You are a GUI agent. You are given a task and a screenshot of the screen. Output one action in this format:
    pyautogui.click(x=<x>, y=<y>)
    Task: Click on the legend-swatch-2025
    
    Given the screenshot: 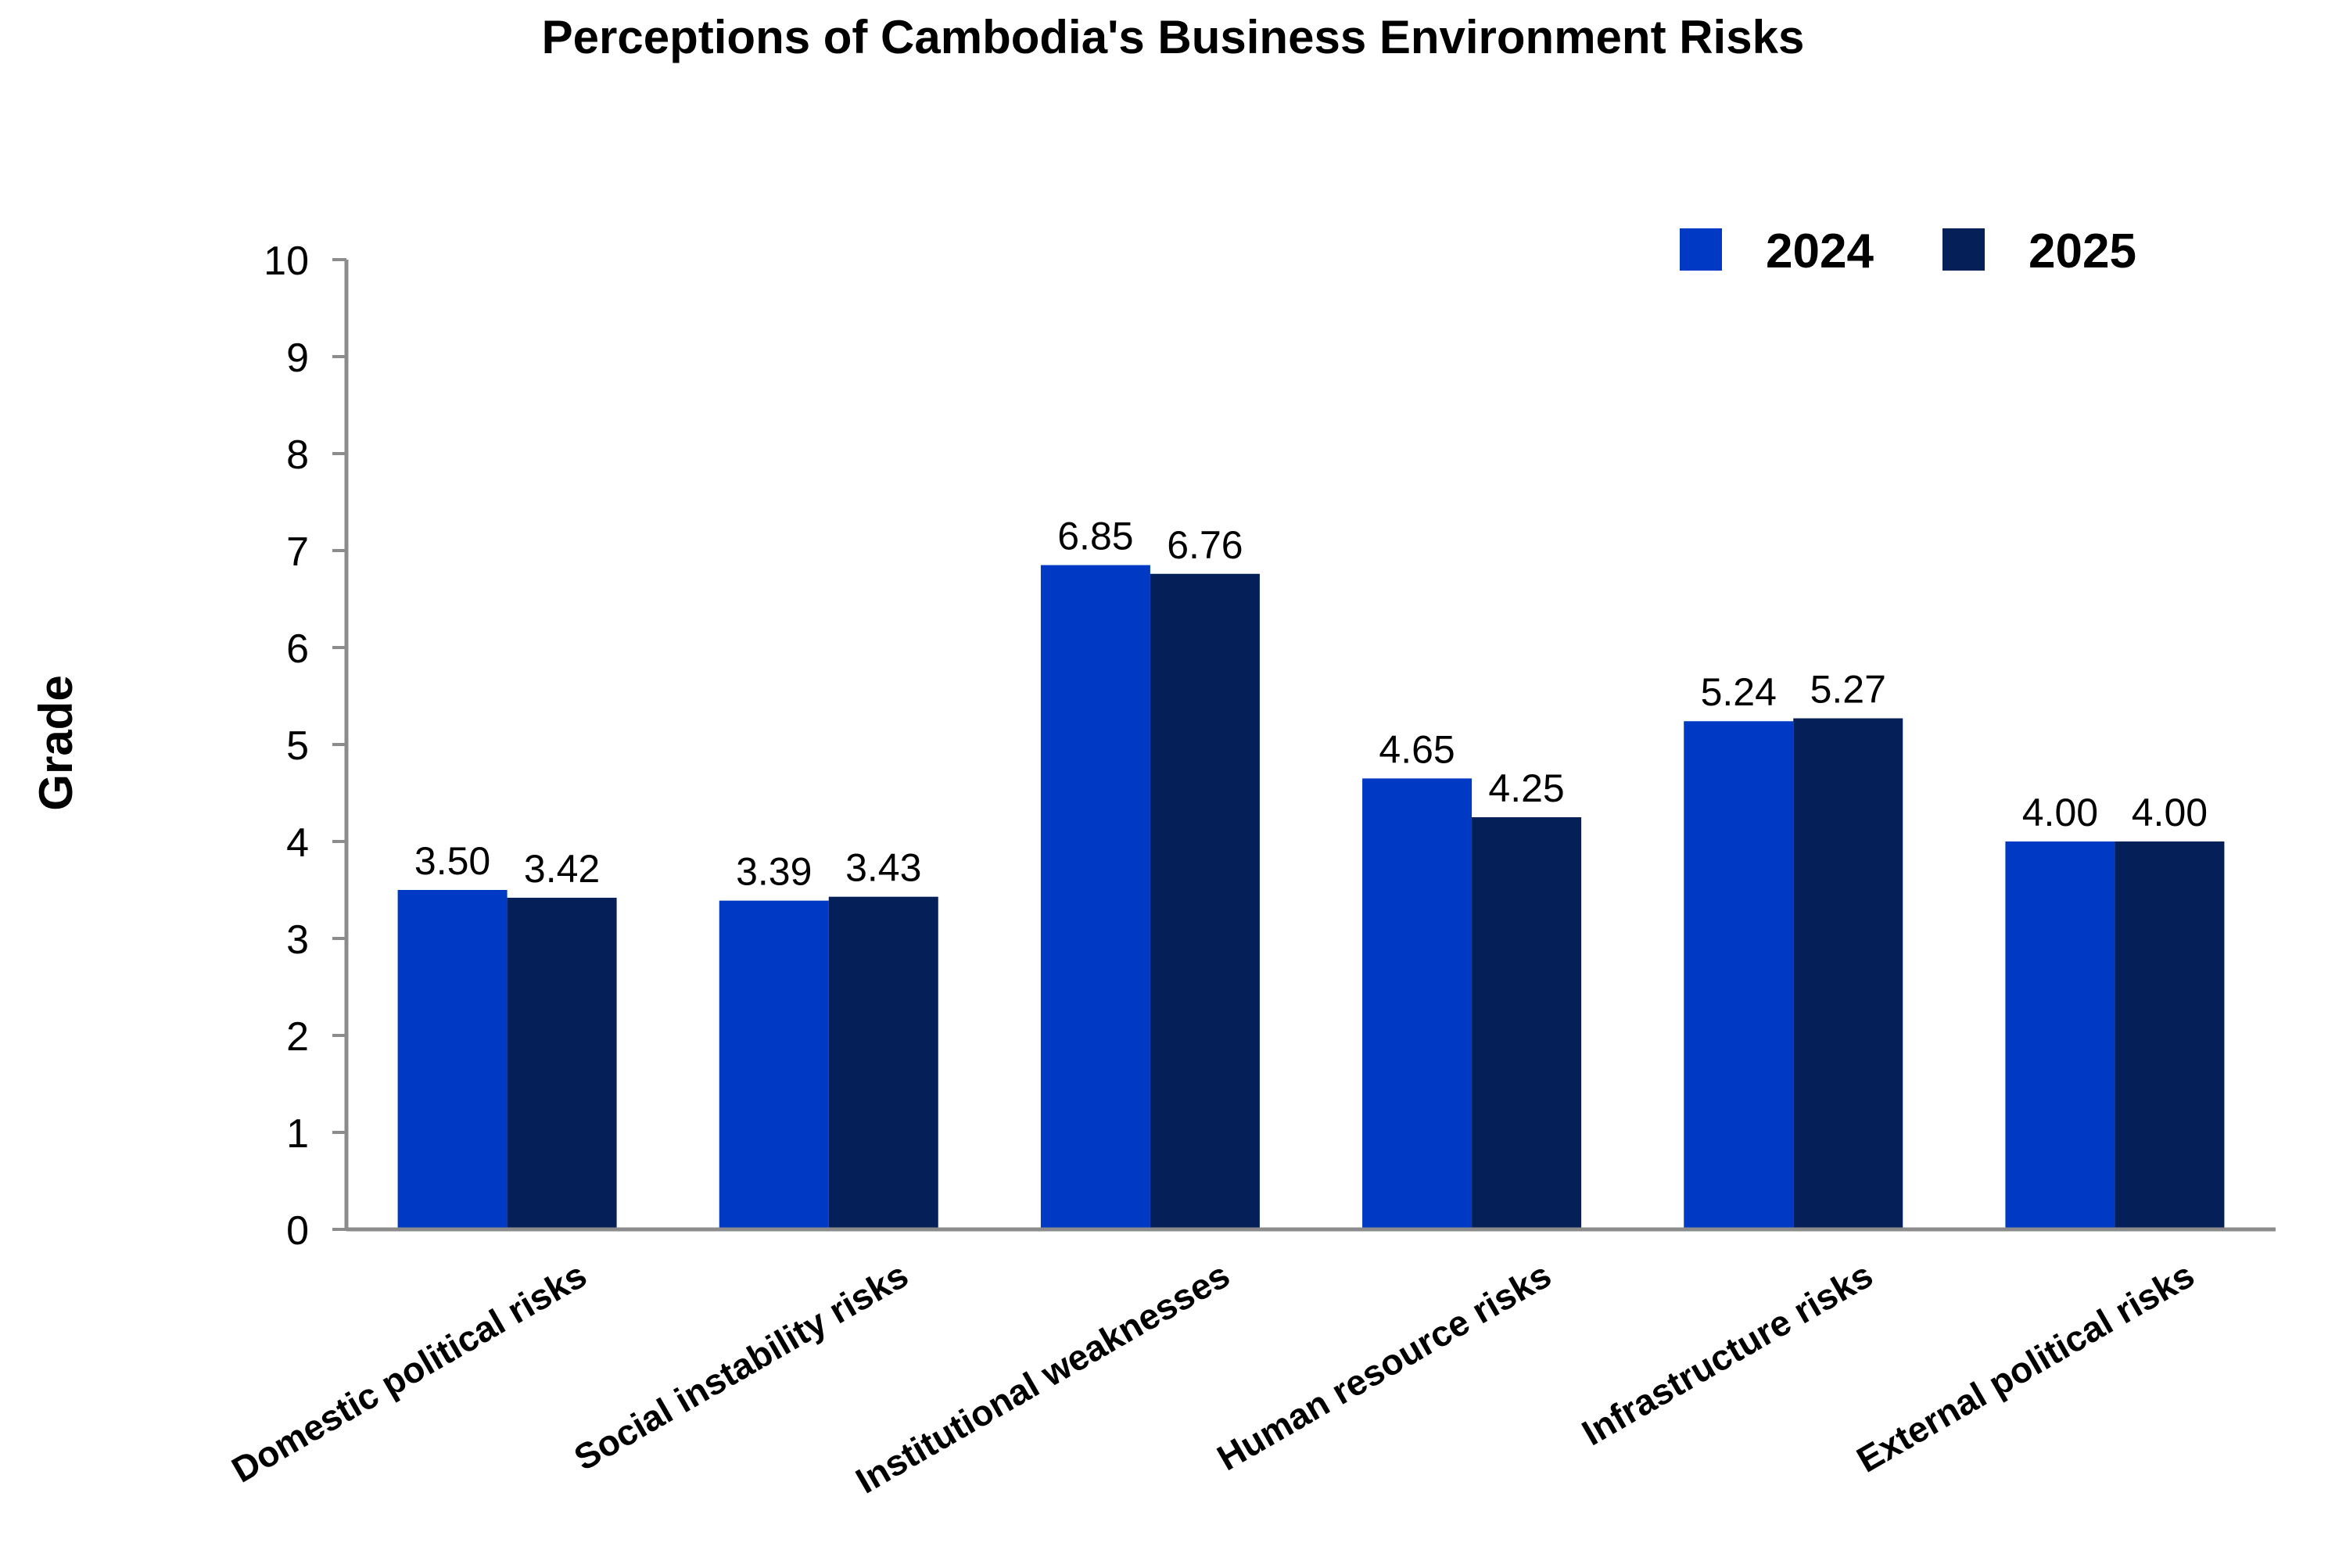 What is the action you would take?
    pyautogui.click(x=1964, y=249)
    